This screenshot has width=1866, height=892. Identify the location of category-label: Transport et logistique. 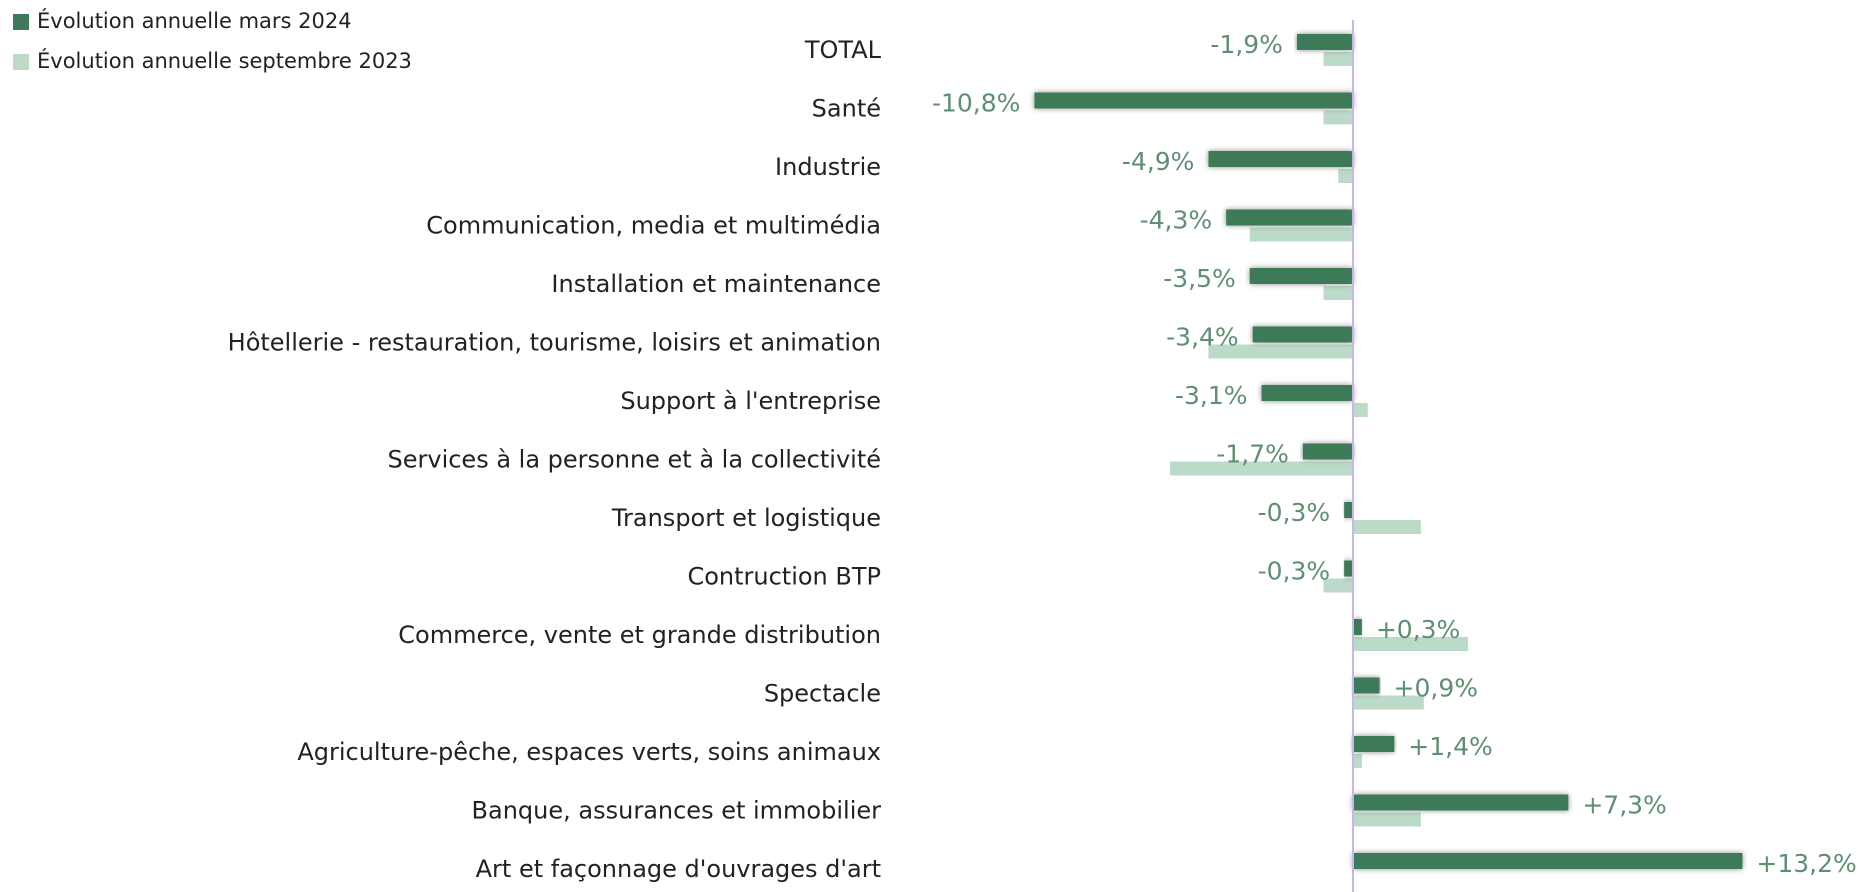
(746, 518).